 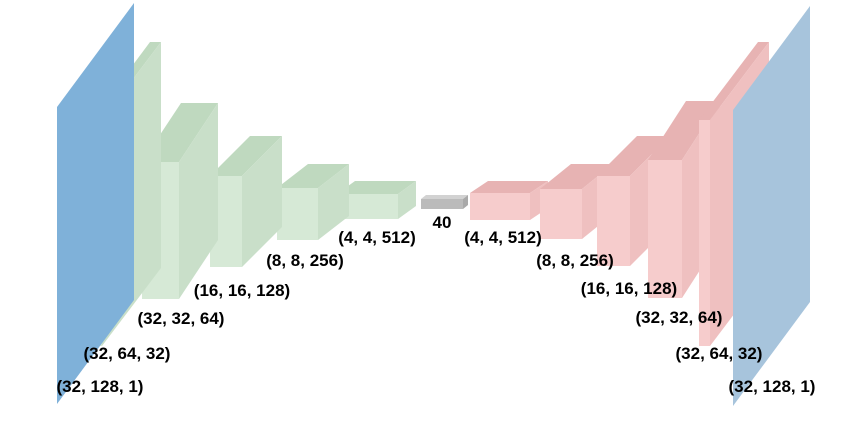 What do you see at coordinates (127, 353) in the screenshot?
I see `encoder-label-2: (32, 64, 32)` at bounding box center [127, 353].